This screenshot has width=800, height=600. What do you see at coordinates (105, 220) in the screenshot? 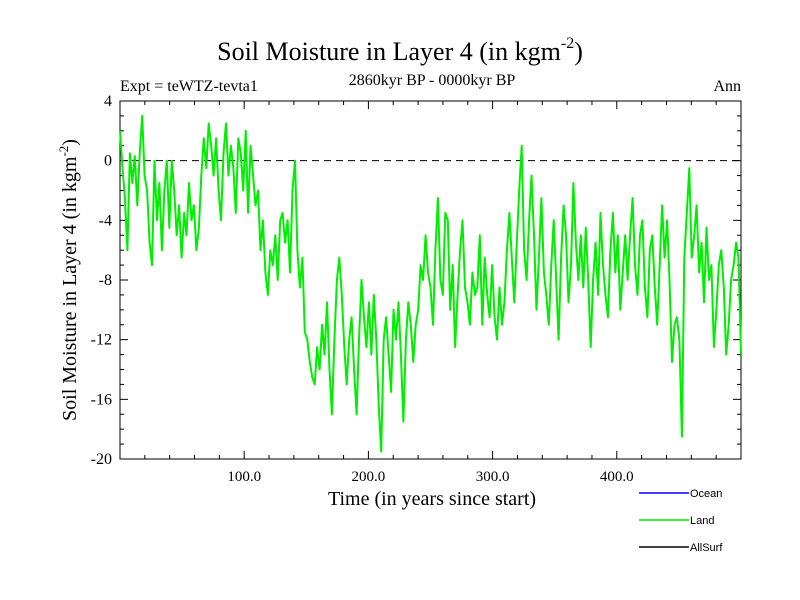
I see `y-tick-label: -4` at bounding box center [105, 220].